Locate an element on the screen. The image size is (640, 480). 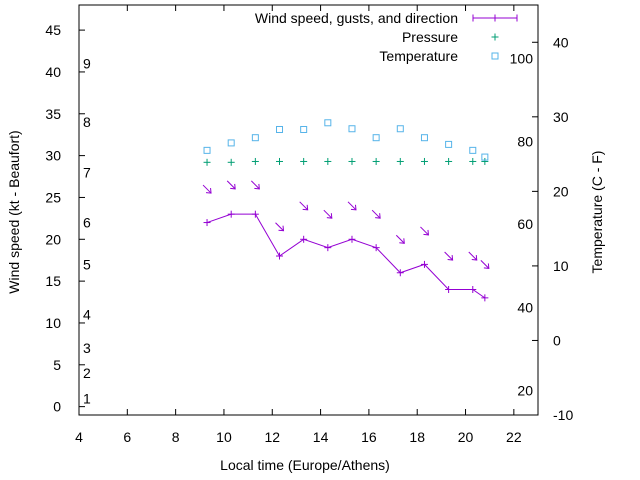
x-tick-label: 16 is located at coordinates (369, 437).